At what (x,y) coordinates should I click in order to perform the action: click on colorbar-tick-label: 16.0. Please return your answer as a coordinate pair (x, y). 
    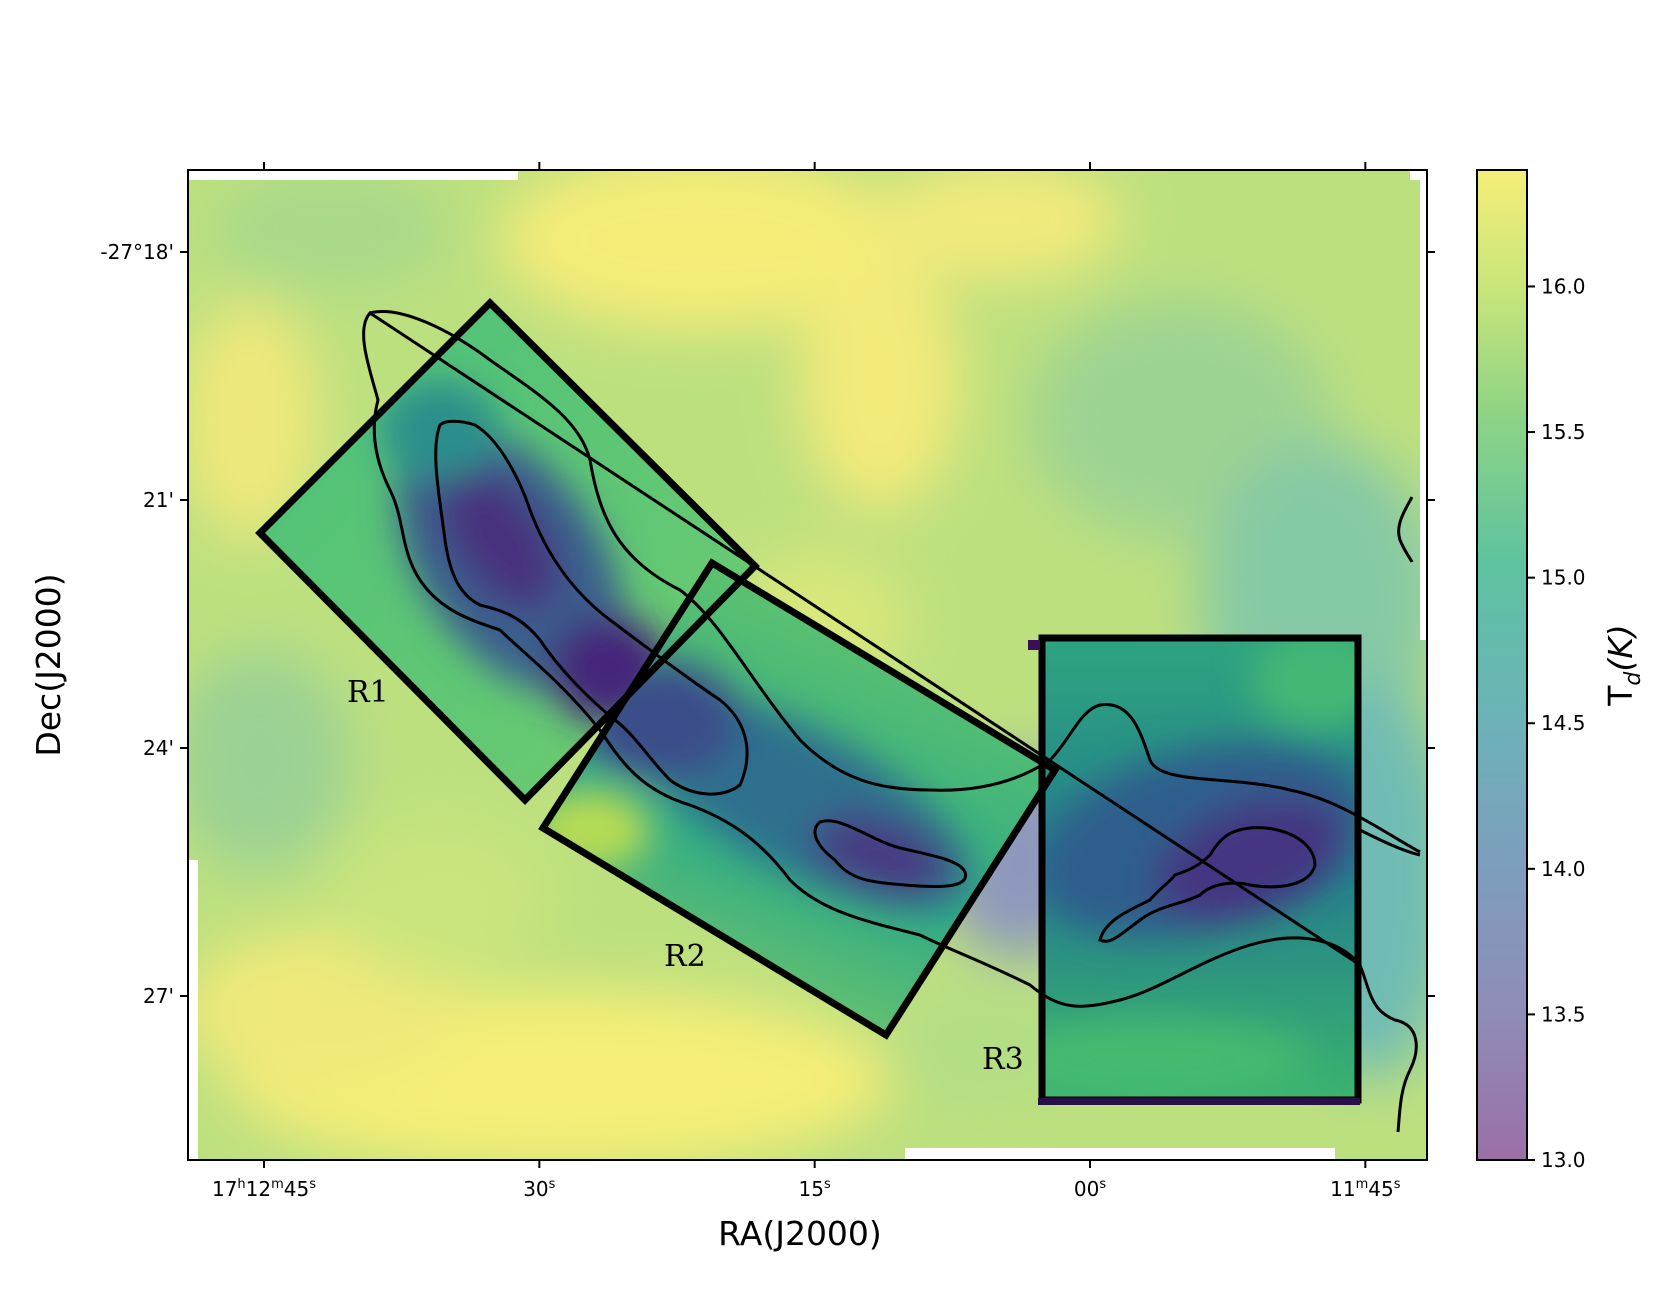
    Looking at the image, I should click on (1563, 286).